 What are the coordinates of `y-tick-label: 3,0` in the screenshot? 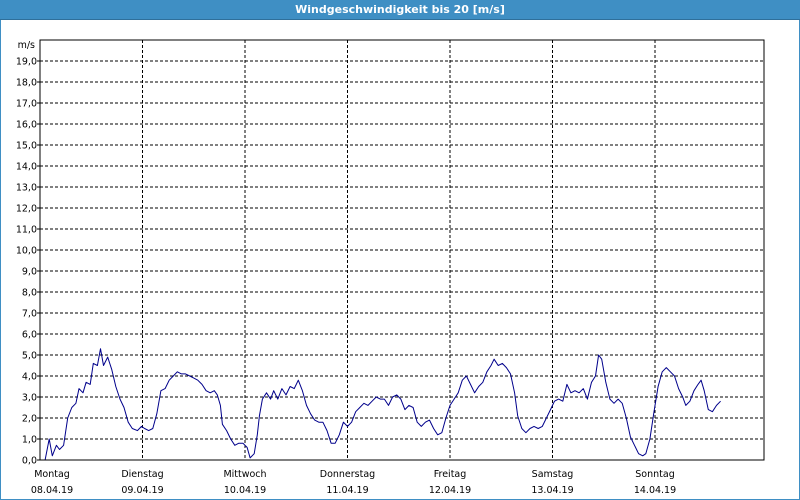 It's located at (29, 398).